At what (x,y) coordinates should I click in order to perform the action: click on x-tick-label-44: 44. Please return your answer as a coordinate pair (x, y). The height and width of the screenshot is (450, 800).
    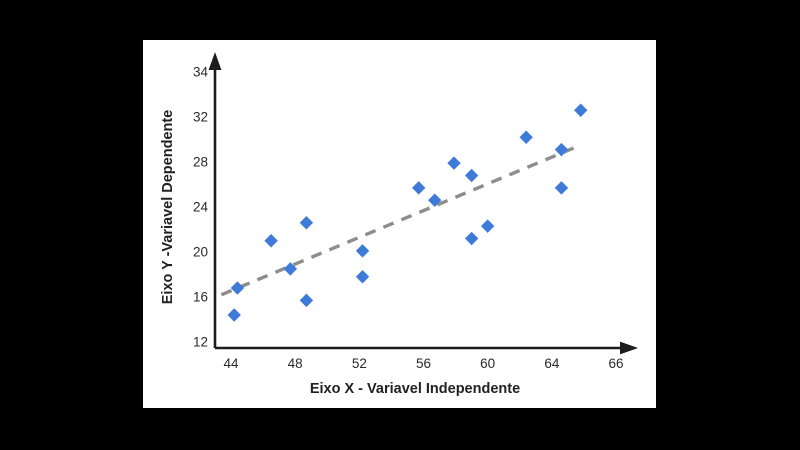
    Looking at the image, I should click on (231, 363).